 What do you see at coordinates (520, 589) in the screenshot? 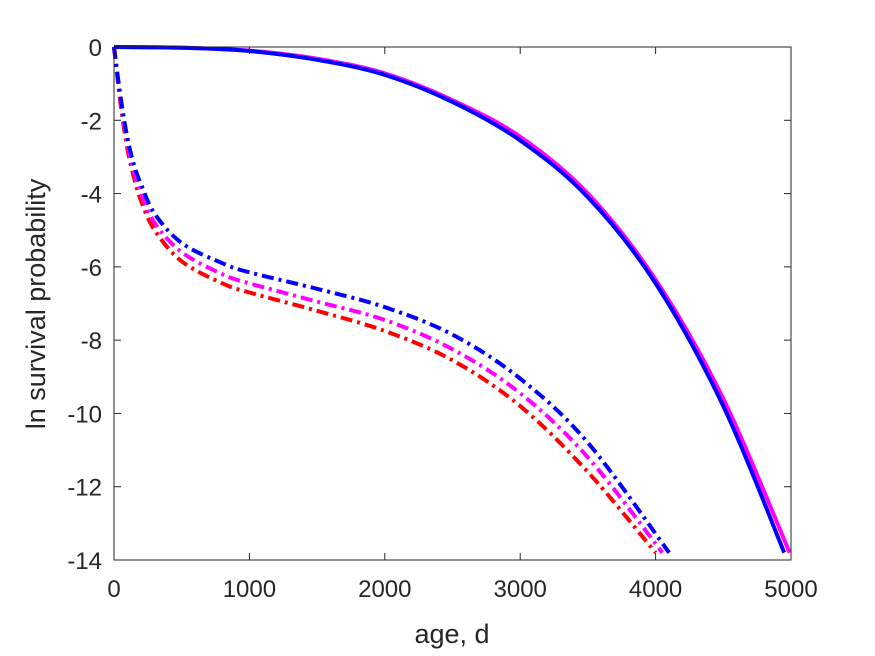
I see `x-tick-label: 3000` at bounding box center [520, 589].